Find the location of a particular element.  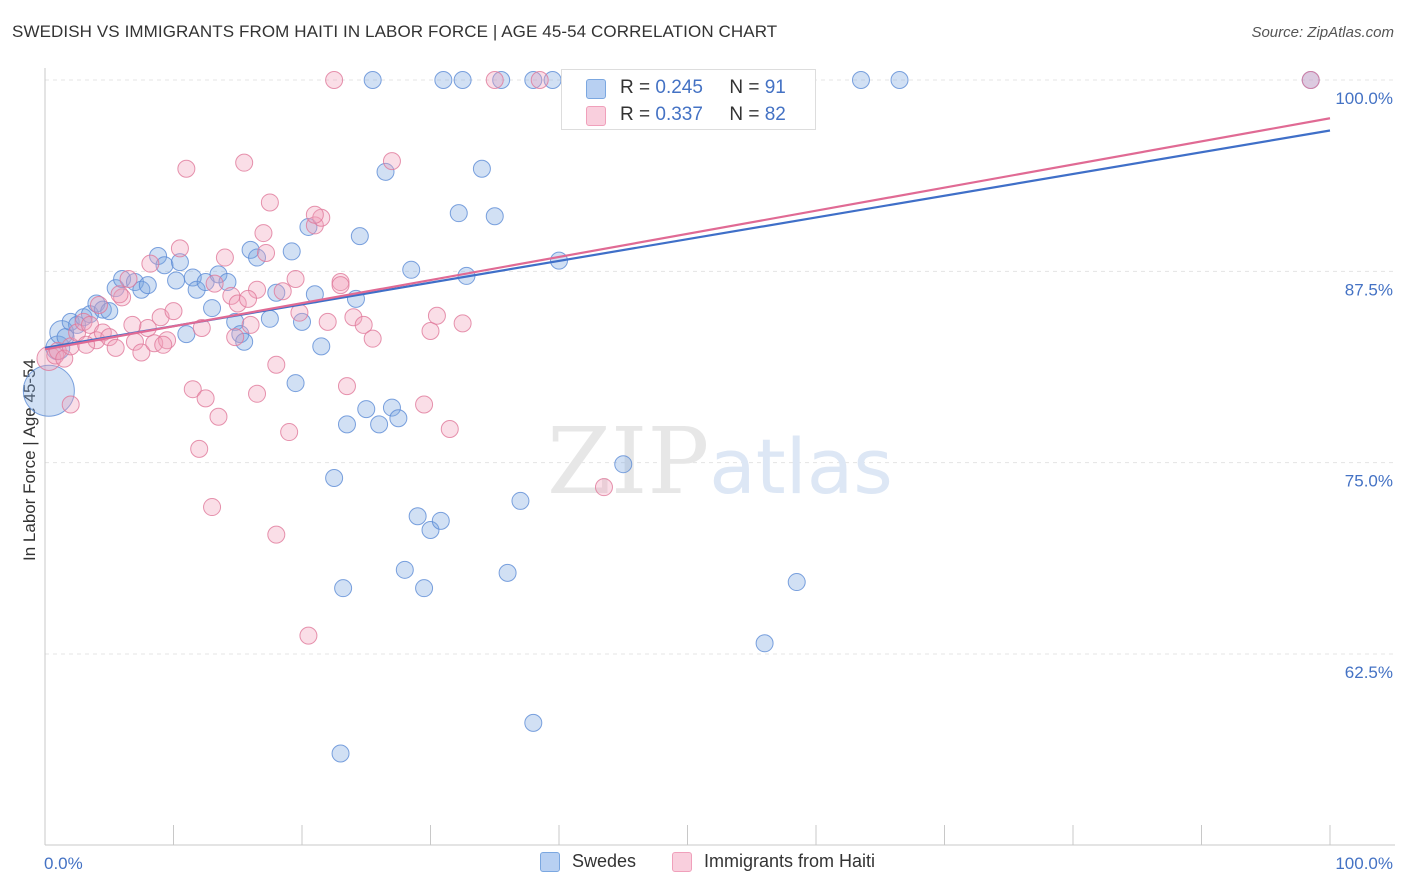

stat-r-label: R = is located at coordinates (635, 114).